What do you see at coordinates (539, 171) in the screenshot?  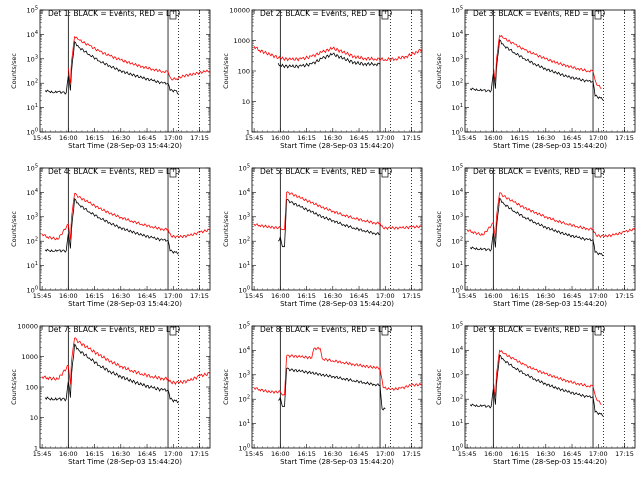 I see `chart-title: Det 6: BLACK = Events, RED = LLD` at bounding box center [539, 171].